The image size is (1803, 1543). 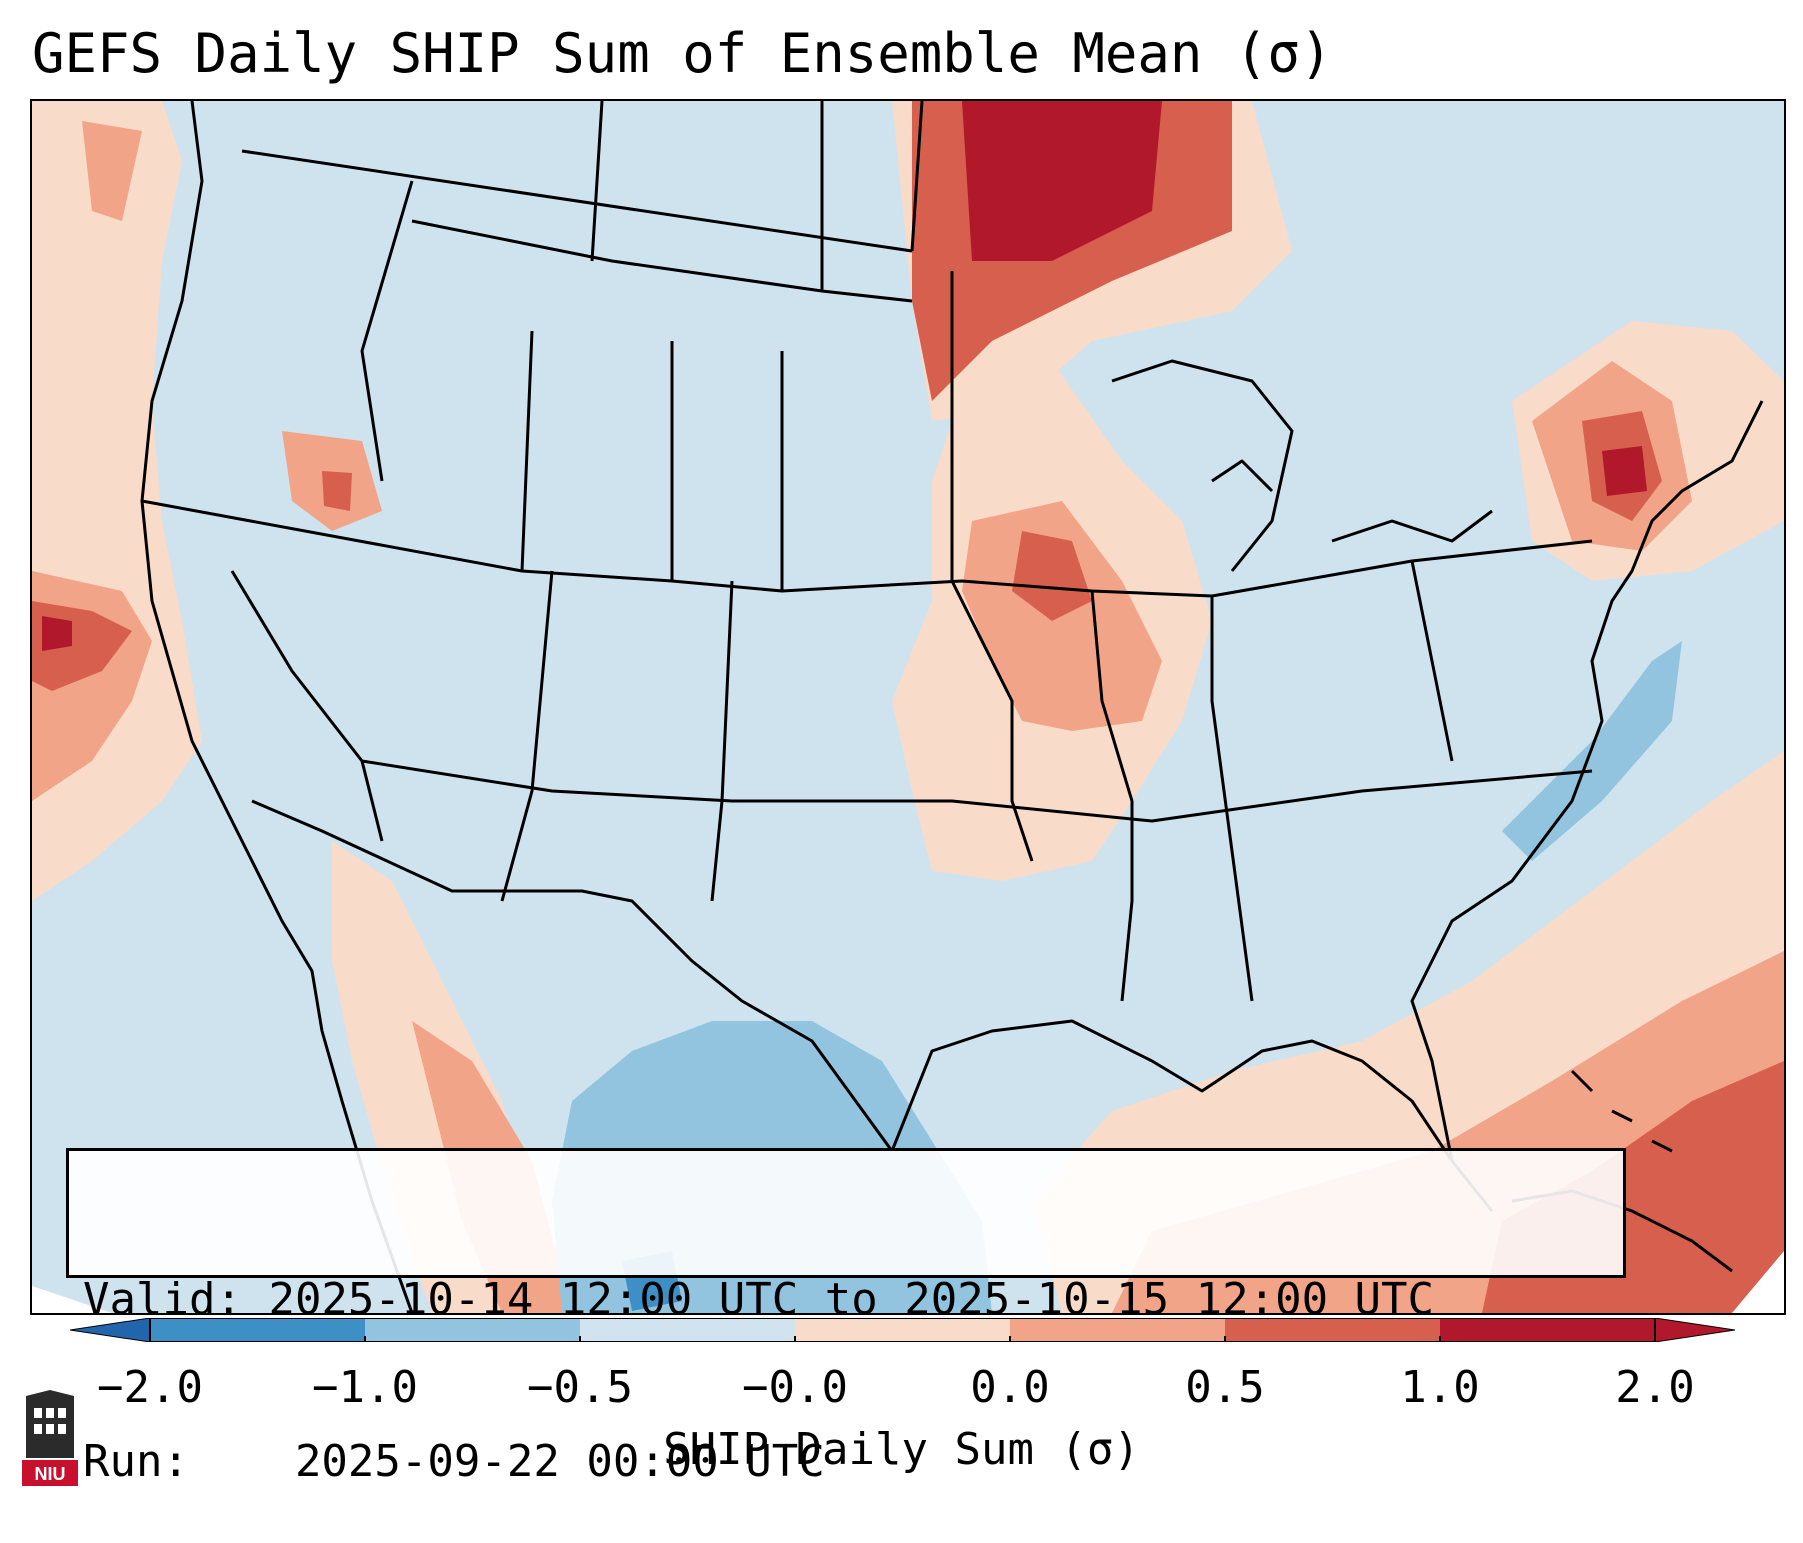 I want to click on colorbar-tick-label: 2.0, so click(x=1655, y=1387).